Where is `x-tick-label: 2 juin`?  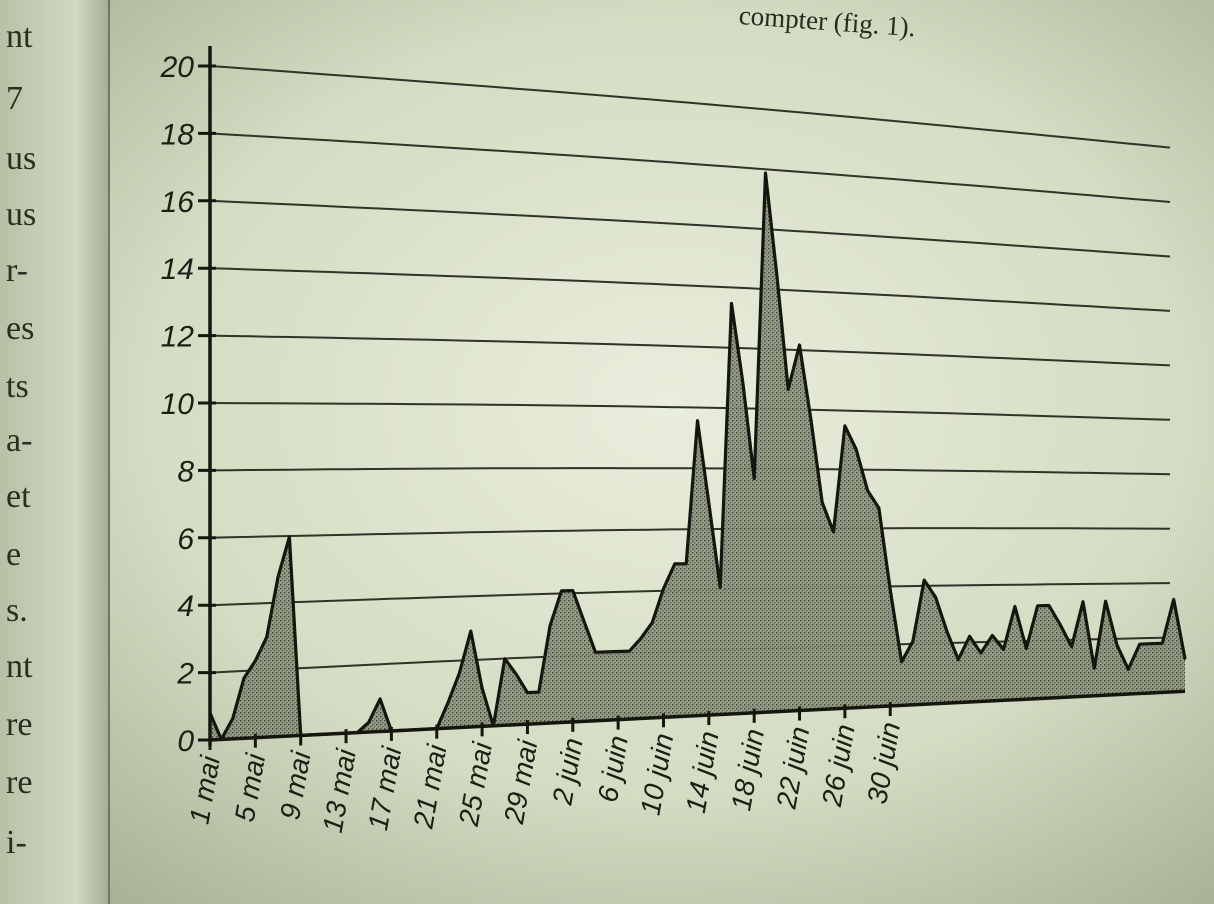
x-tick-label: 2 juin is located at coordinates (567, 772).